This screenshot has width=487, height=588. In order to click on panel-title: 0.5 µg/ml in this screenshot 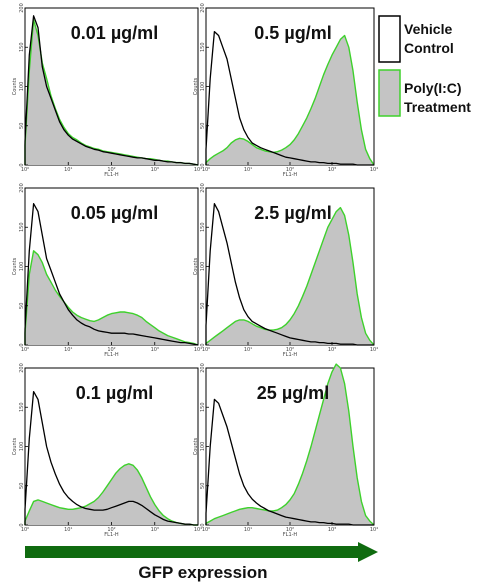, I will do `click(292, 33)`.